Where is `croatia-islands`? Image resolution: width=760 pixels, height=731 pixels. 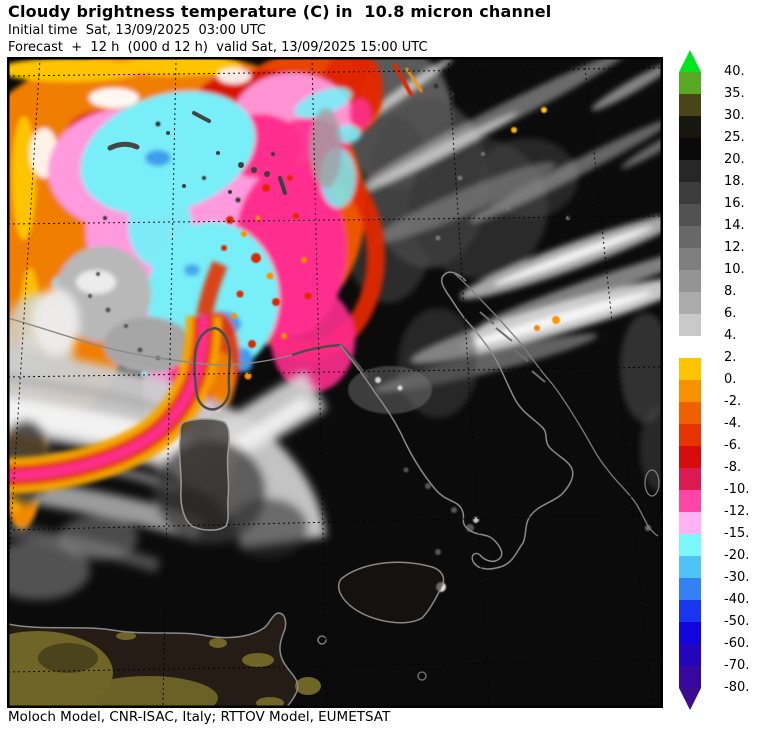 croatia-islands is located at coordinates (512, 347).